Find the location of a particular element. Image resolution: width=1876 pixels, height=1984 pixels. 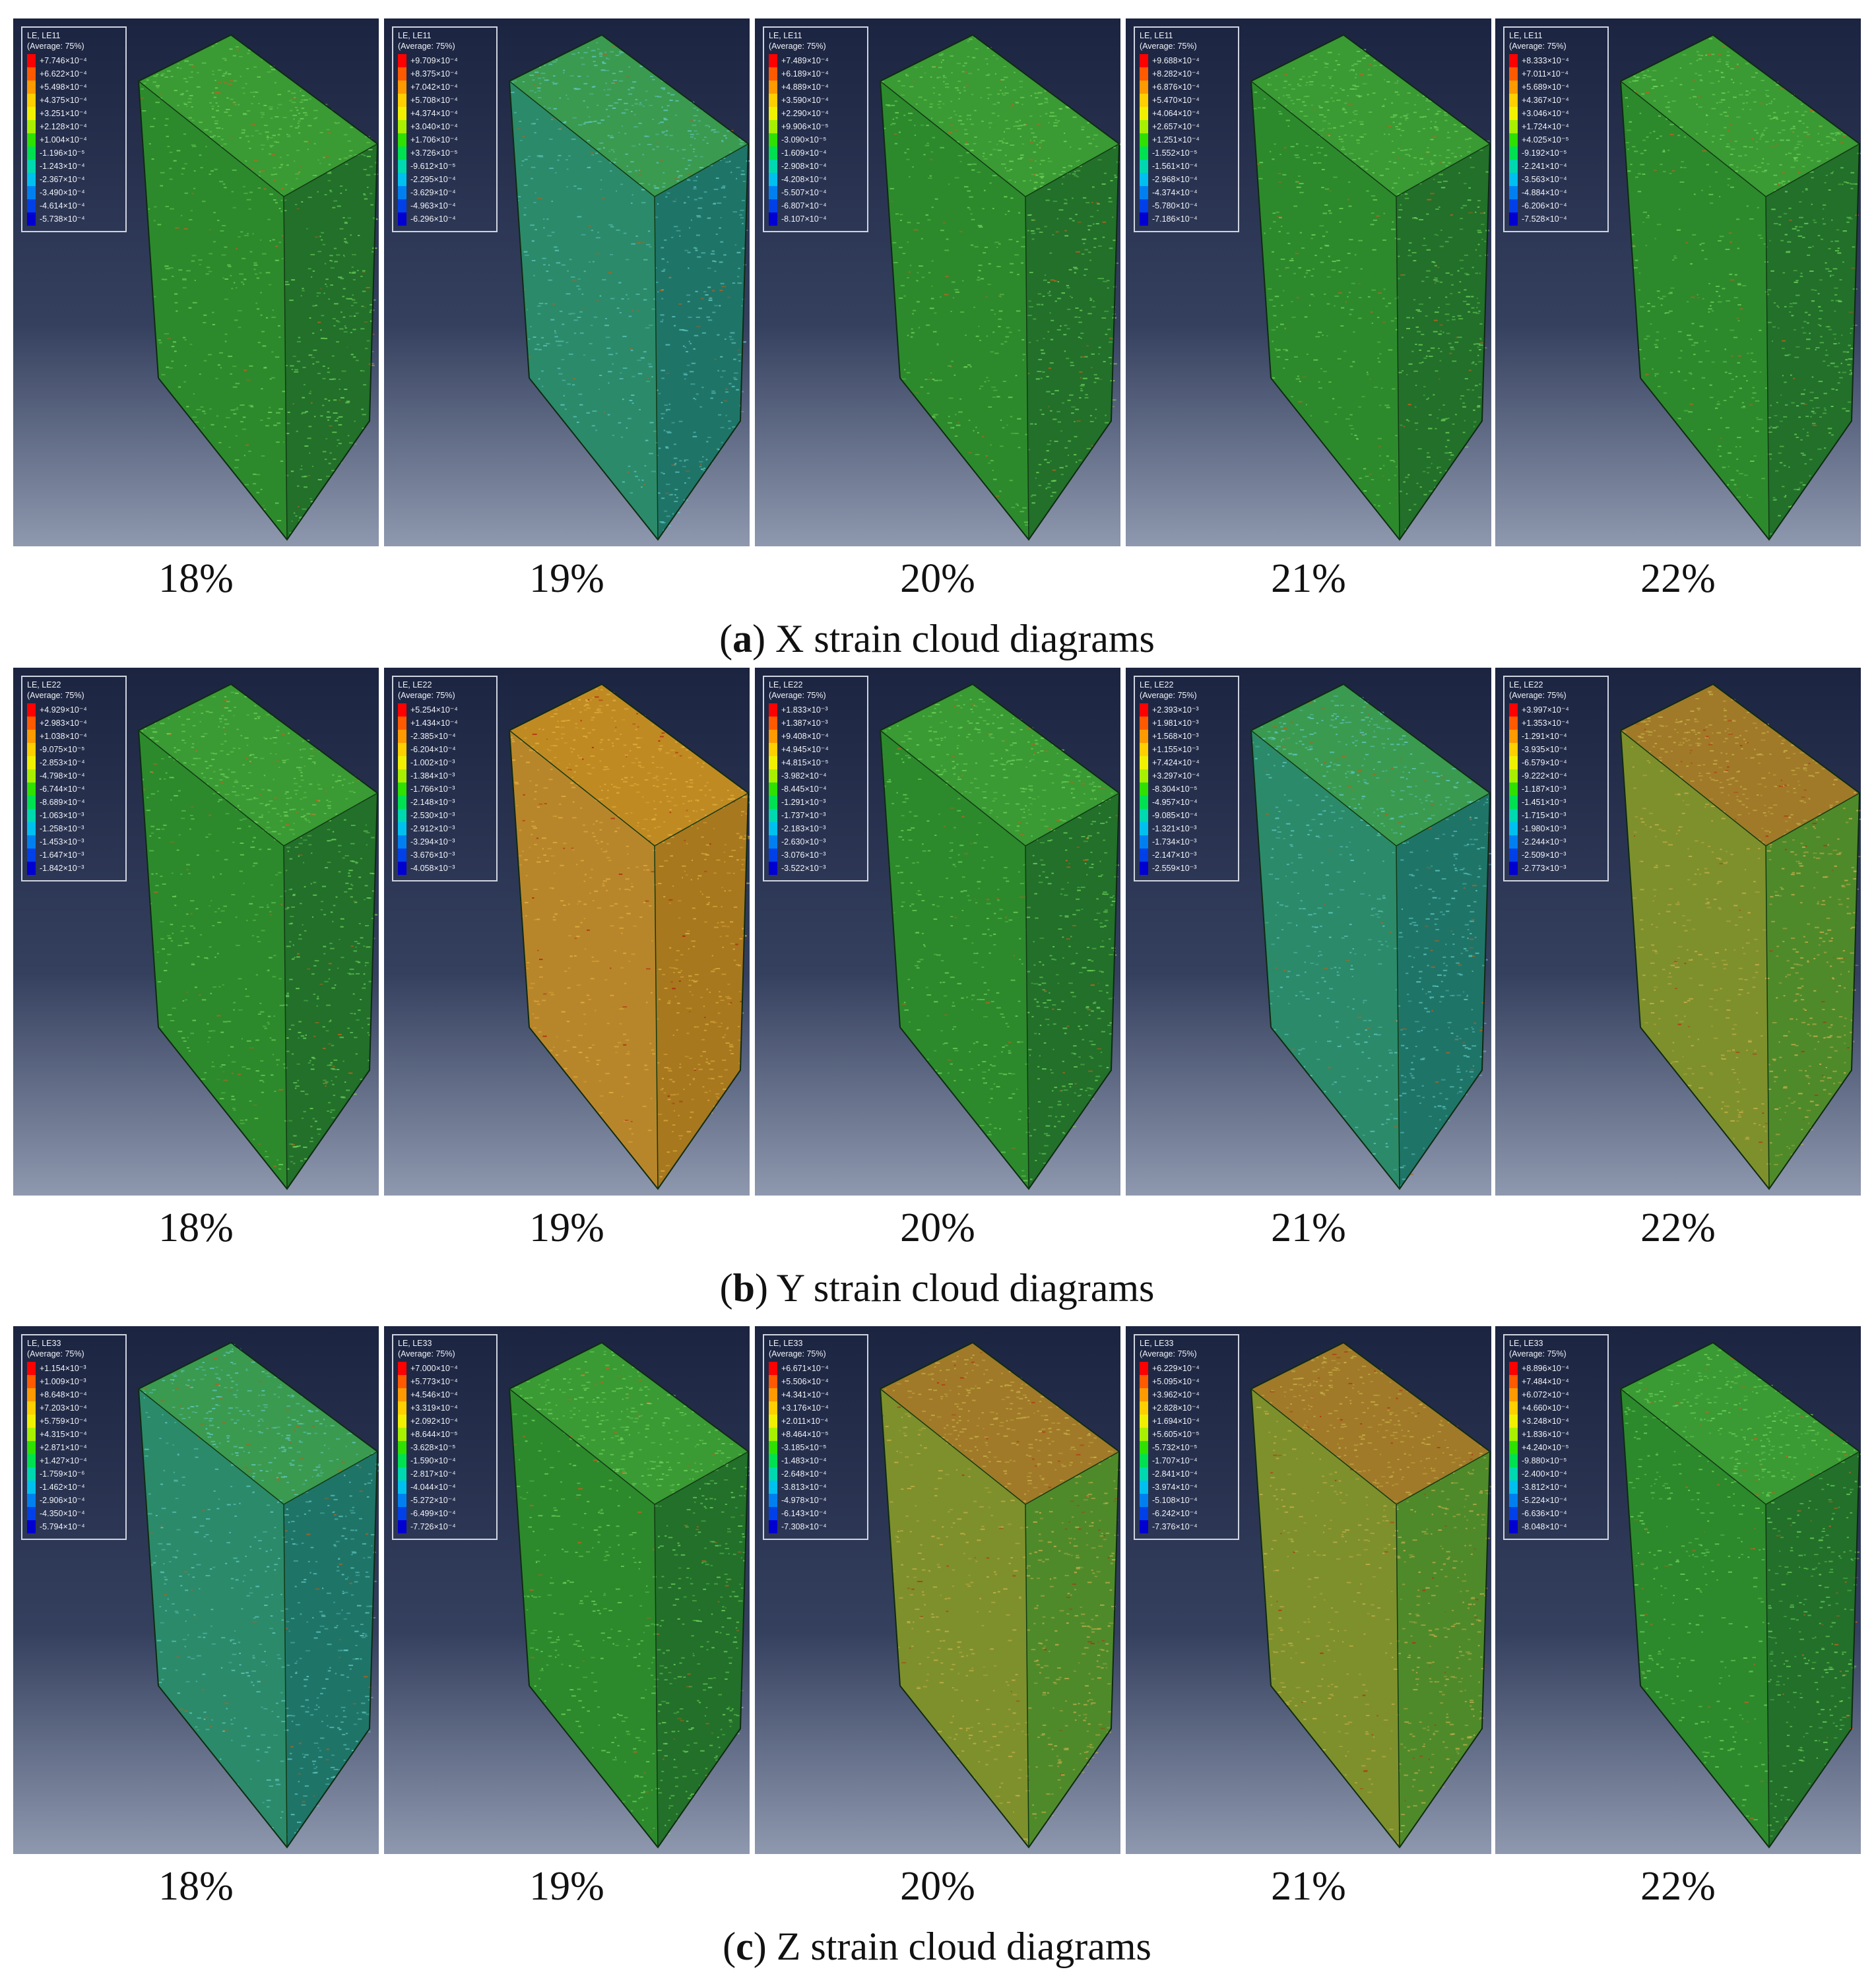

legend-entry: -9.222×10⁻⁴ is located at coordinates (1556, 776).